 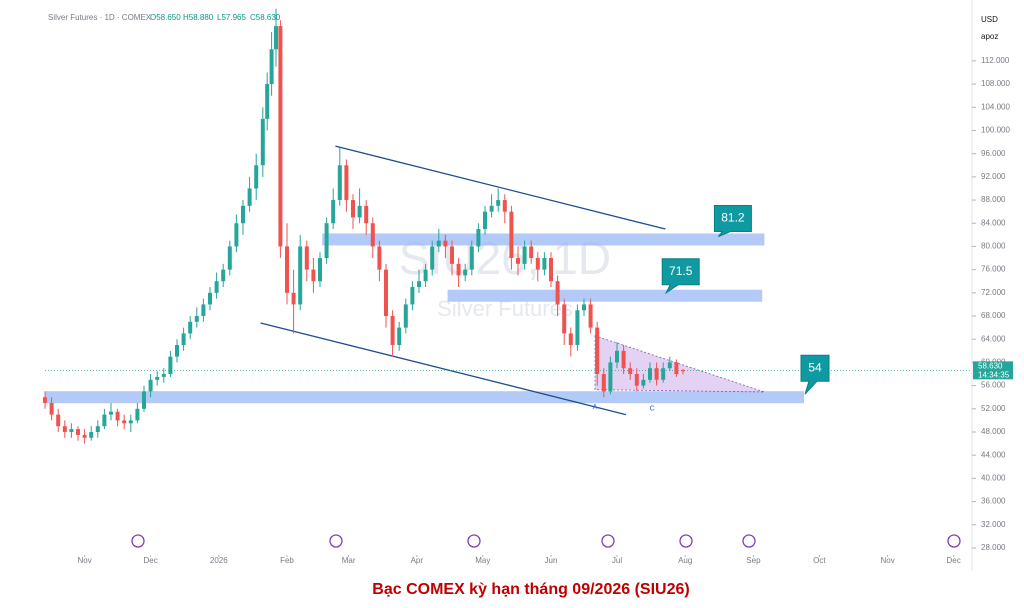 What do you see at coordinates (530, 589) in the screenshot?
I see `caption: Bạc COMEX kỳ hạn tháng 09/2026 (SIU26)` at bounding box center [530, 589].